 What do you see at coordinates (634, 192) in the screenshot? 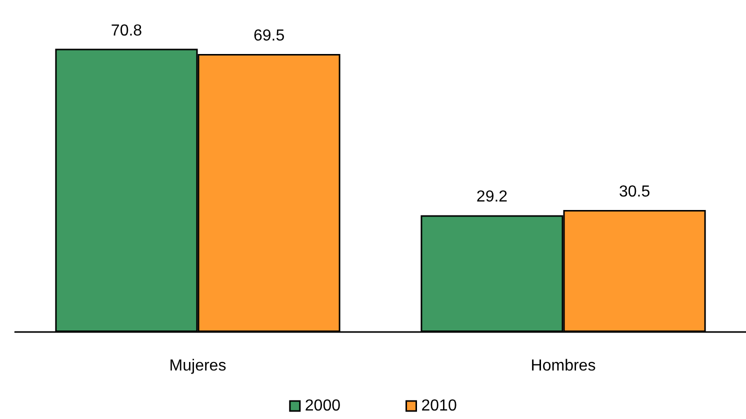
I see `data-label: 30.5` at bounding box center [634, 192].